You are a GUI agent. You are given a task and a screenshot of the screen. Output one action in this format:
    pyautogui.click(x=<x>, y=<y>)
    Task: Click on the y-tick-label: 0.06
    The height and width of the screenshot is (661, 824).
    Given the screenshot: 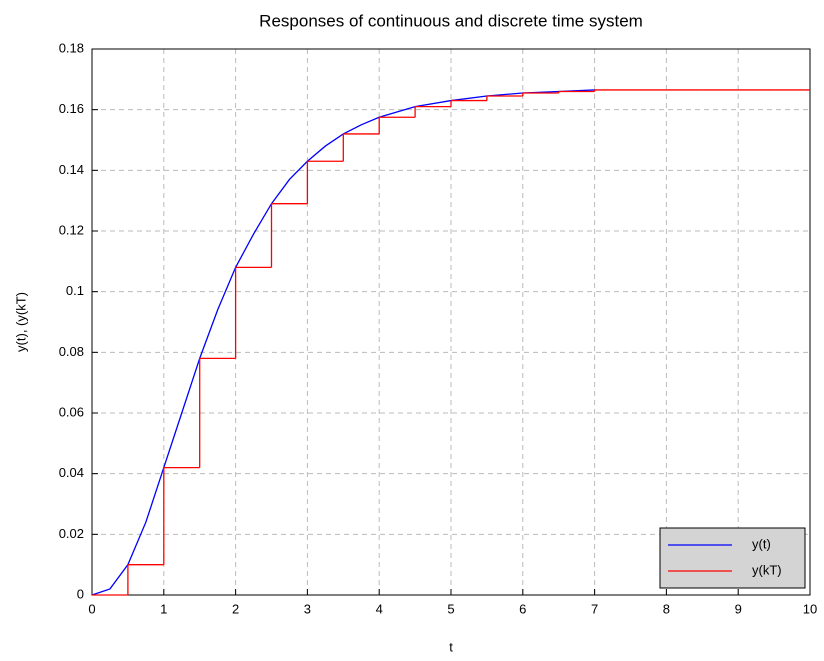 What is the action you would take?
    pyautogui.click(x=71, y=411)
    